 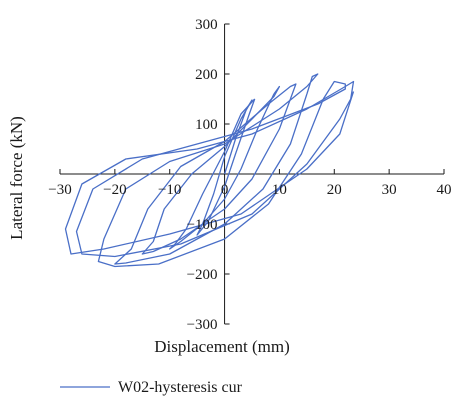 I want to click on x-tick-label: 20, so click(x=334, y=190).